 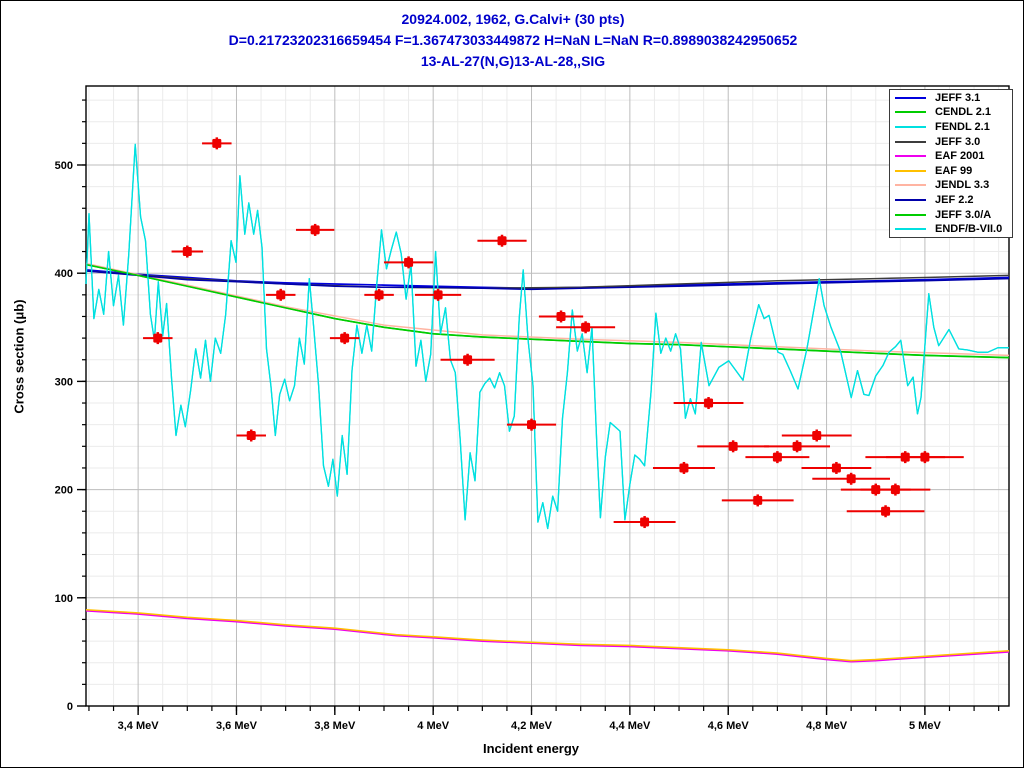 I want to click on series-jeff30a-line, so click(x=547, y=311).